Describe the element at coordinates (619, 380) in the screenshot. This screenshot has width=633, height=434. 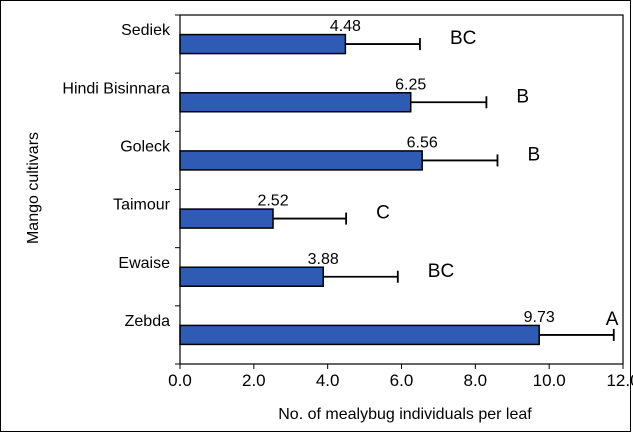
I see `x-tick-label: 12.0` at that location.